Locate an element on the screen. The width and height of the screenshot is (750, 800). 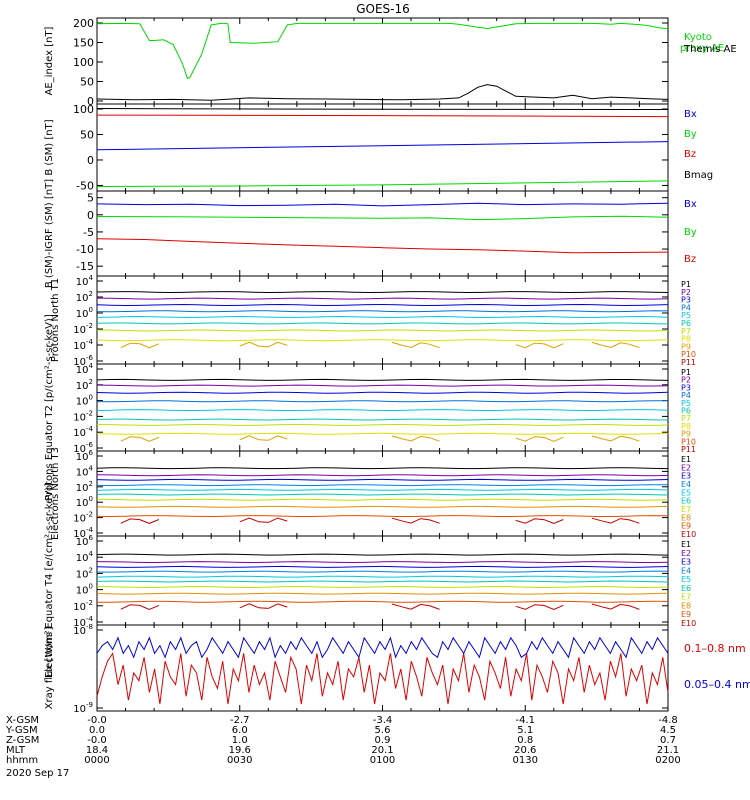
legend-entry: E7 is located at coordinates (686, 509).